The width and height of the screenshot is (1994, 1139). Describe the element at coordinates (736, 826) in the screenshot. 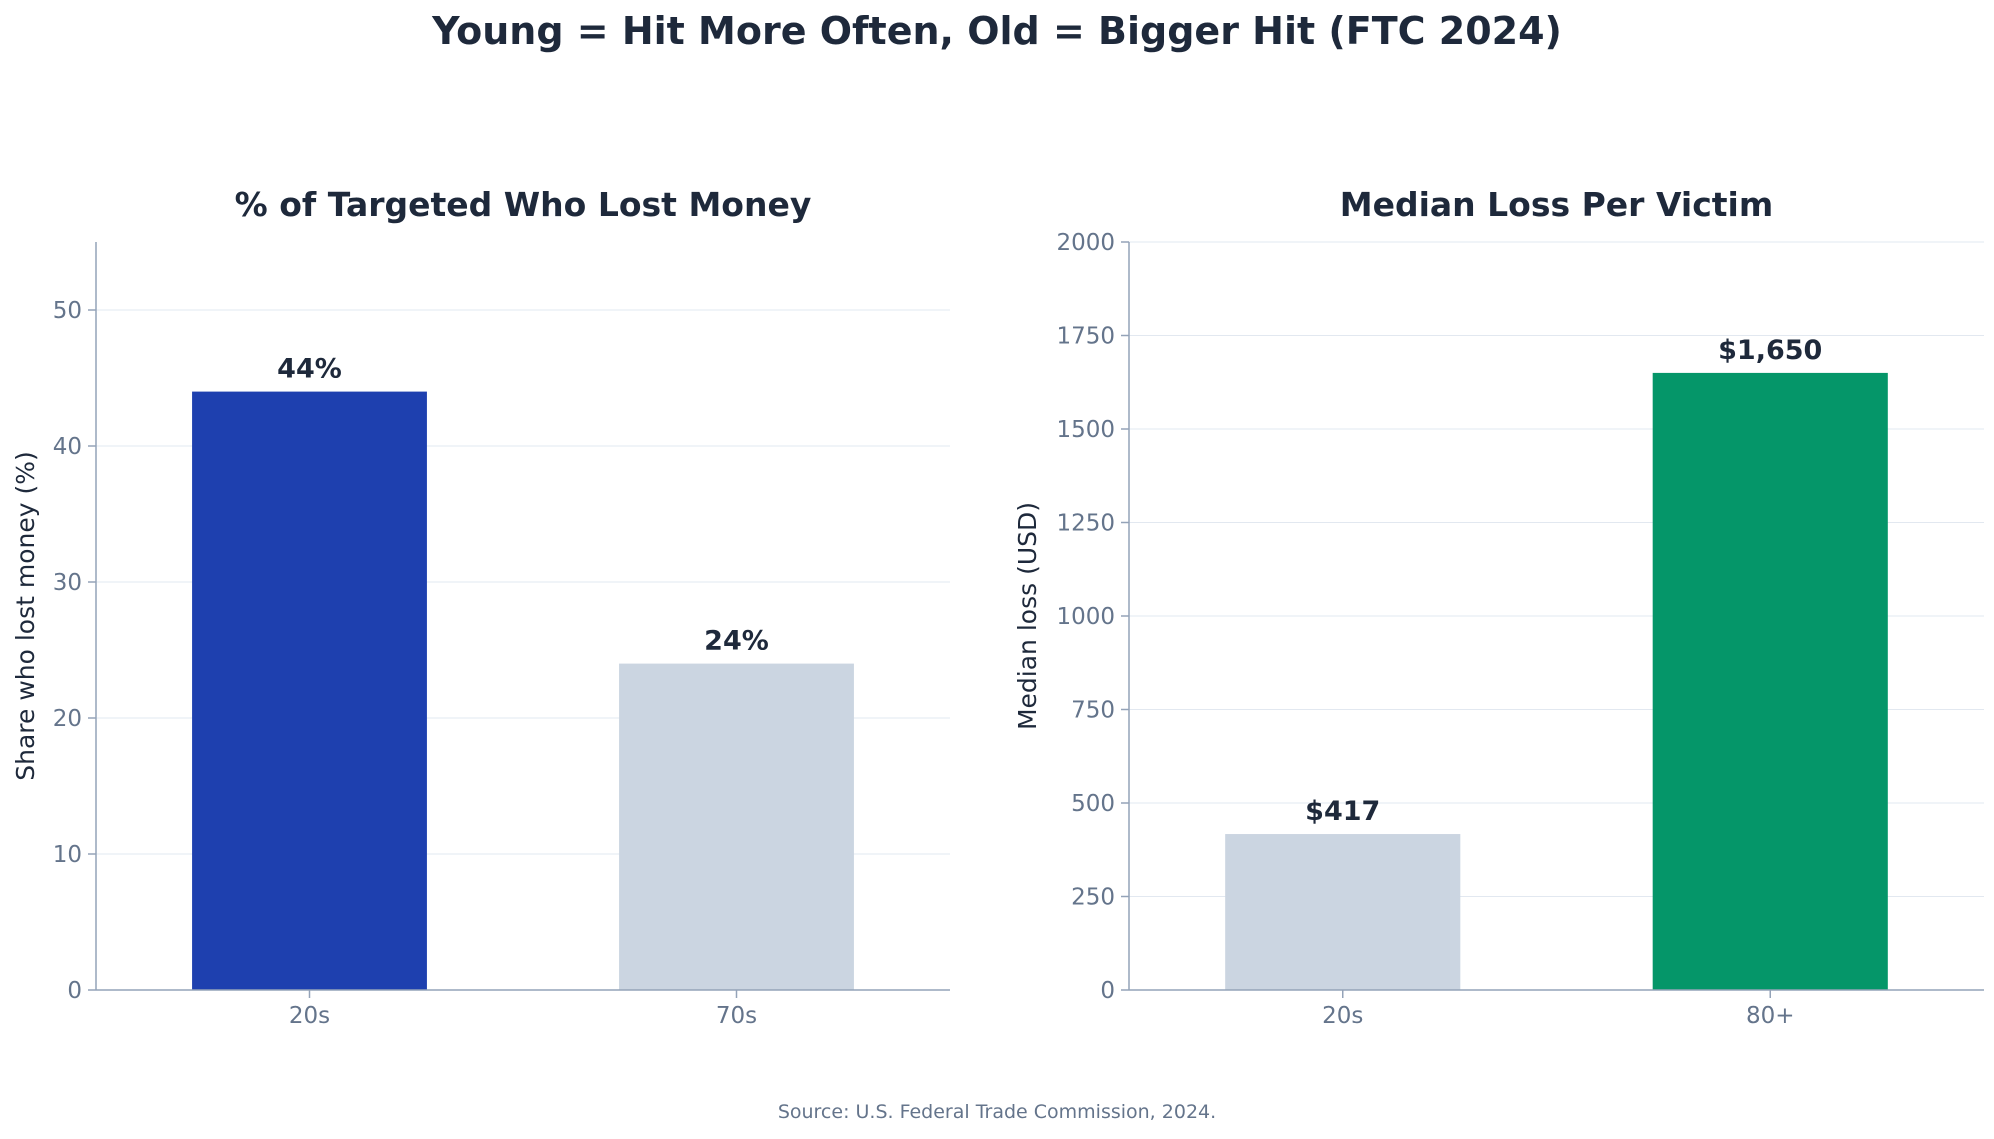

I see `bar-70s` at that location.